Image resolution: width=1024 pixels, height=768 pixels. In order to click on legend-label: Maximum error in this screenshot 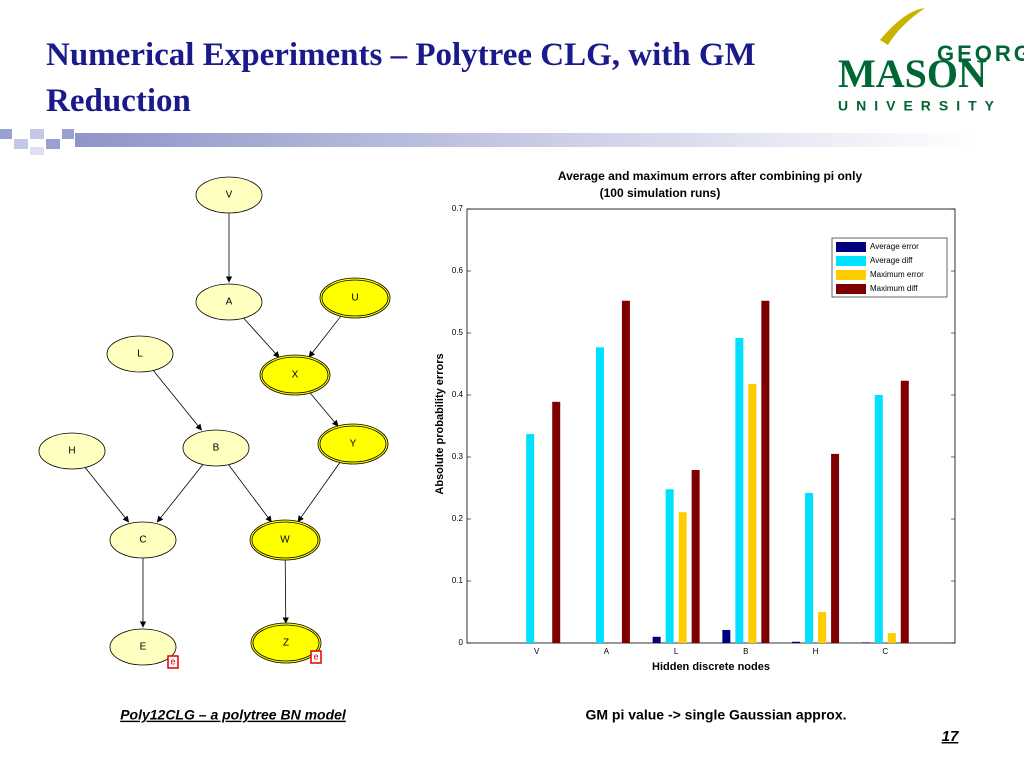, I will do `click(897, 274)`.